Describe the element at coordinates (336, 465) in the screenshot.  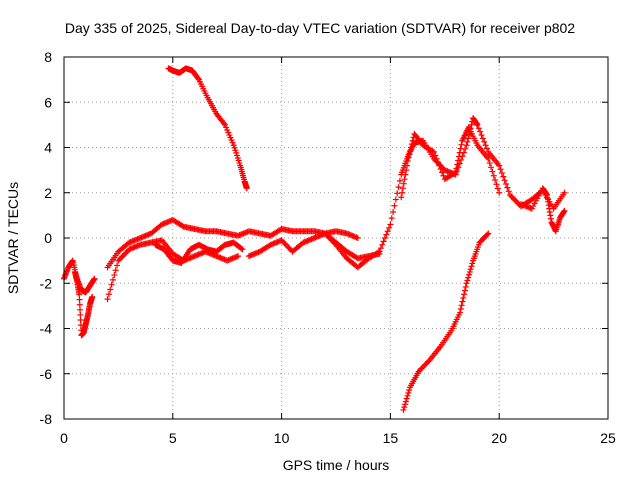
I see `x-axis-label: GPS time / hours` at that location.